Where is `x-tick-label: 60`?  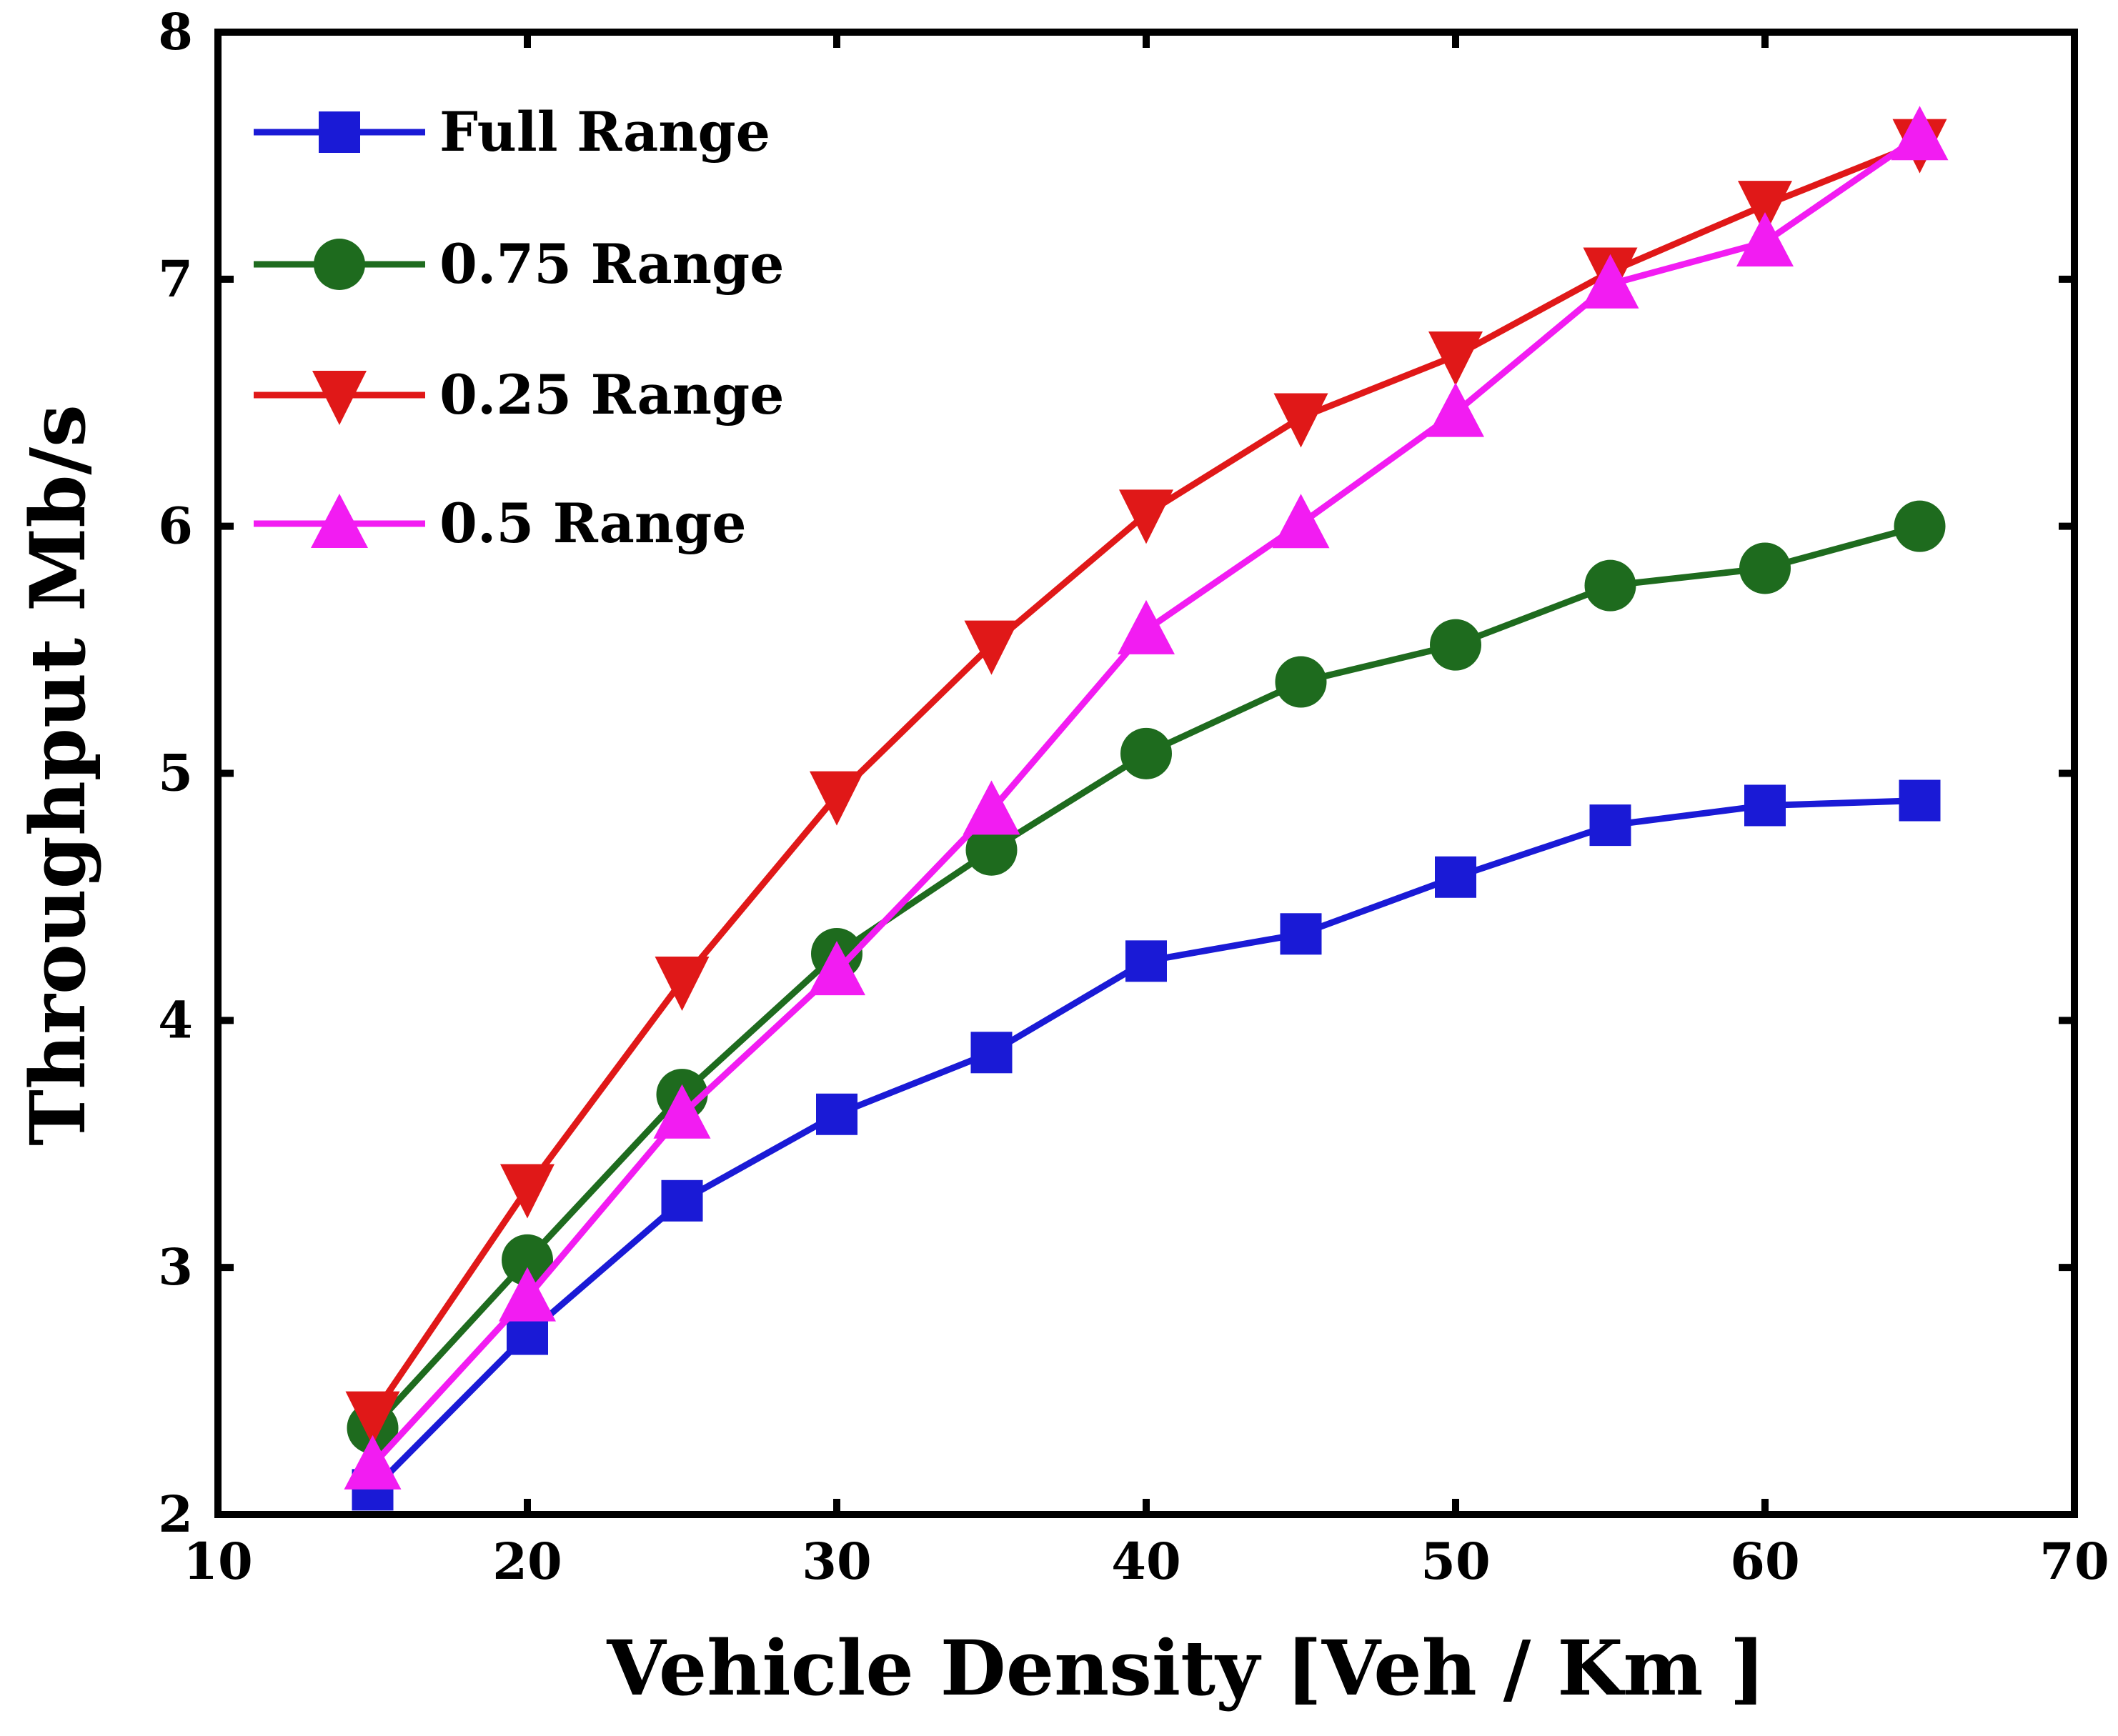 x-tick-label: 60 is located at coordinates (1764, 1561).